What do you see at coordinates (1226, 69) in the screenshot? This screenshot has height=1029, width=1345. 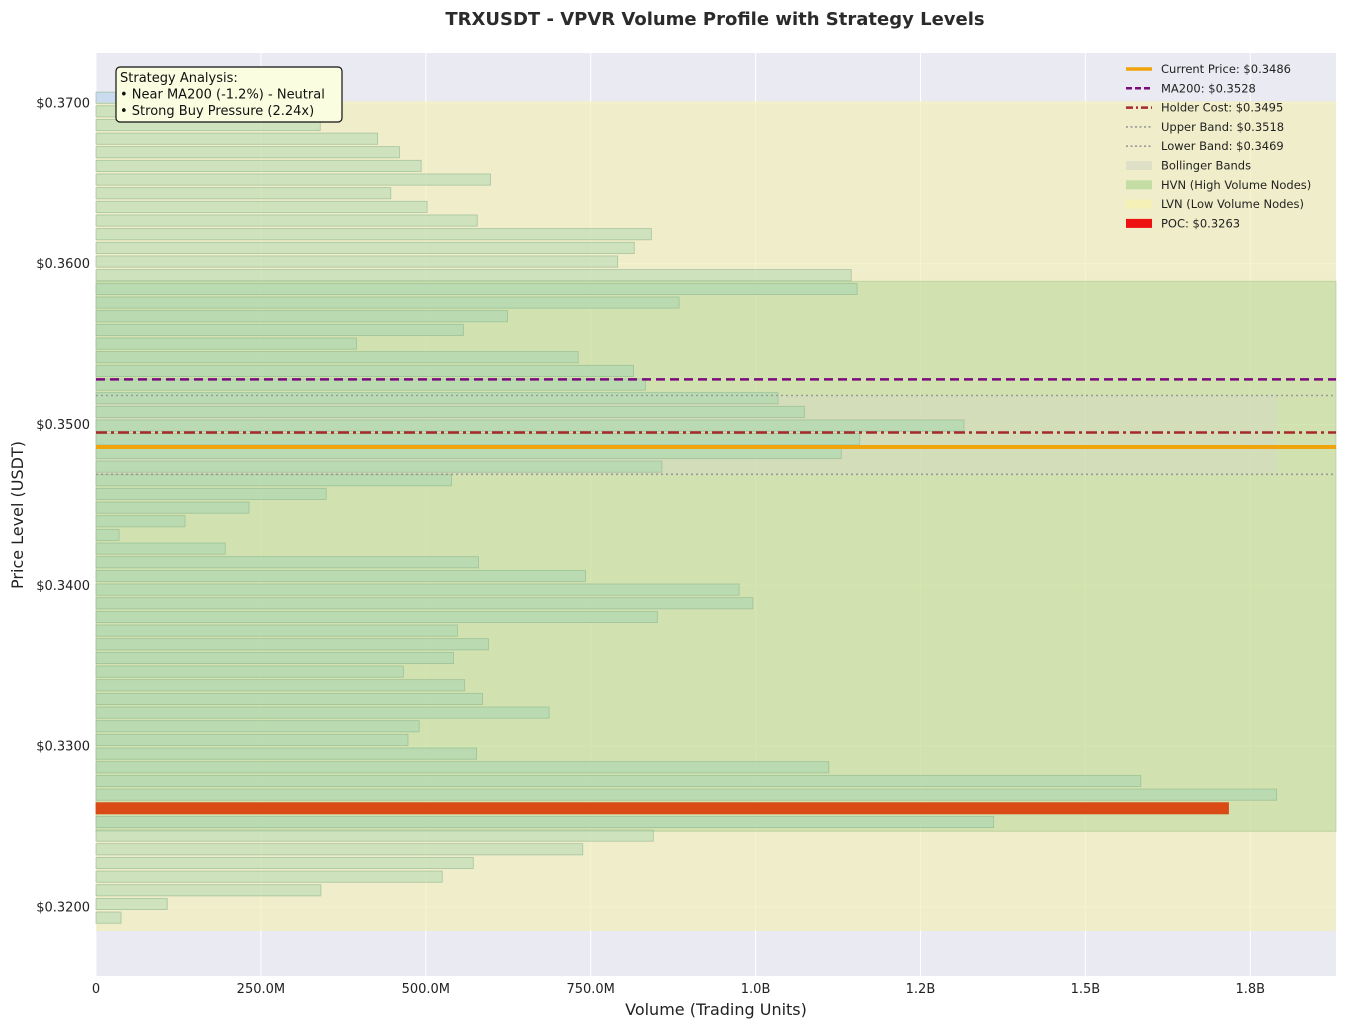 I see `legend-label: Current Price: $0.3486` at bounding box center [1226, 69].